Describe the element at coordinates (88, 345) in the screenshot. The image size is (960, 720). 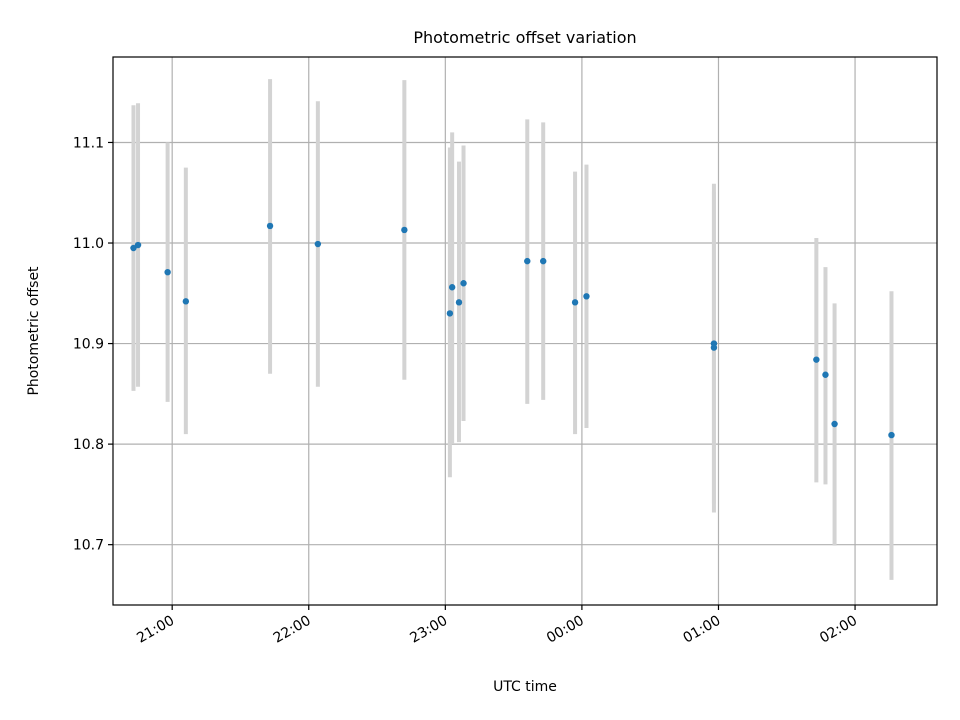
I see `y-tick-label: 10.9` at that location.